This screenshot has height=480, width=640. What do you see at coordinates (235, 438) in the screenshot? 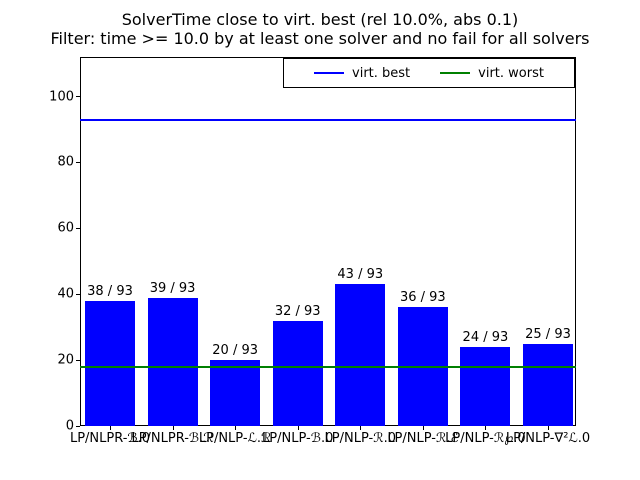
I see `x-tick-label: LP/NLP-ℒ.ℛ` at bounding box center [235, 438].